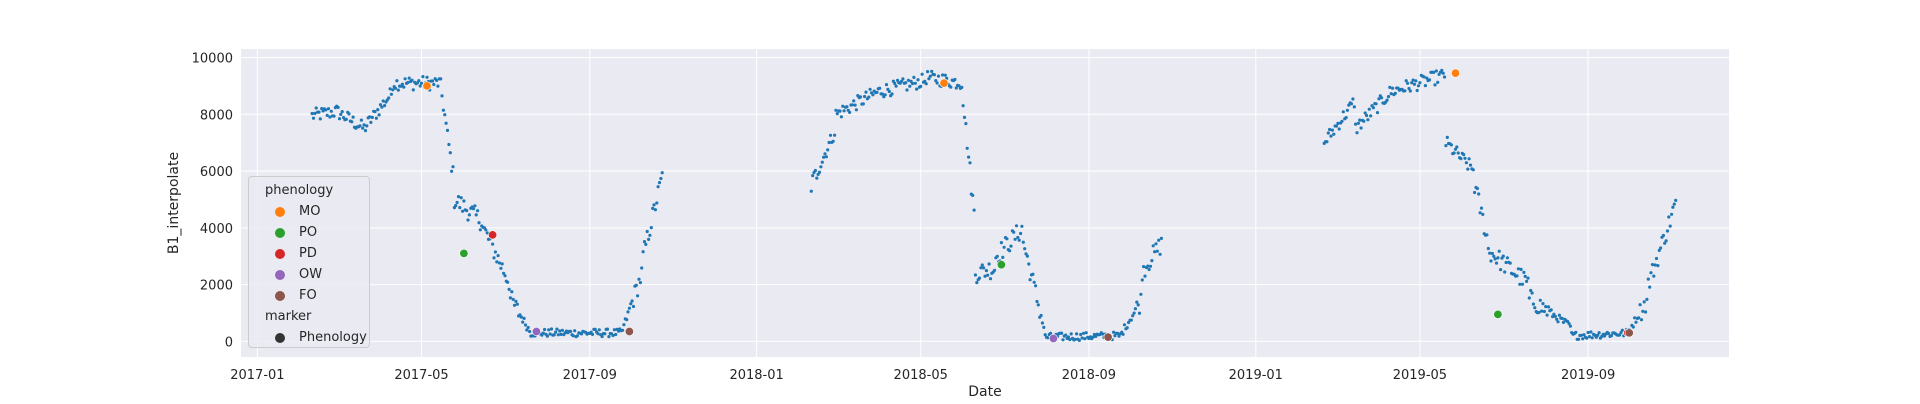  I want to click on legend-label-phenology: Phenology, so click(333, 337).